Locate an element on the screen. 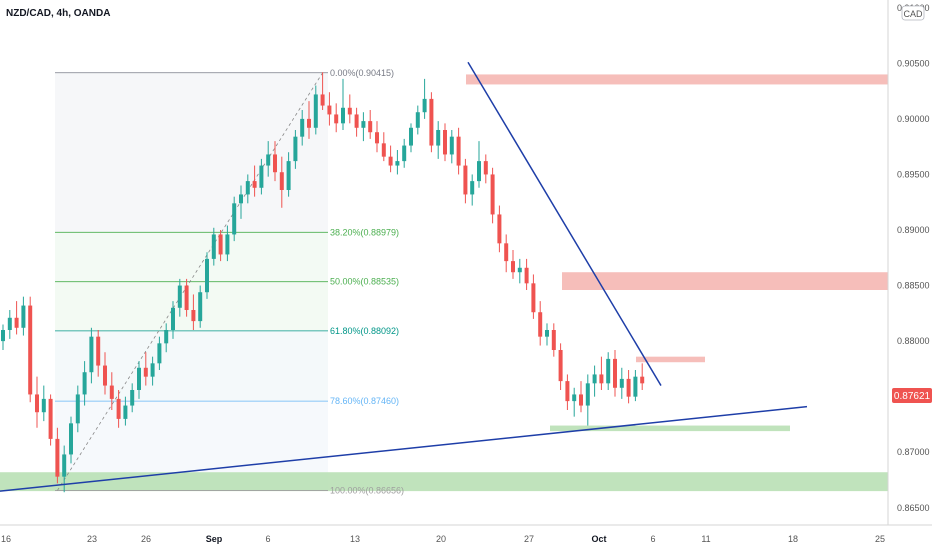 This screenshot has height=555, width=932. demand-zone is located at coordinates (444, 482).